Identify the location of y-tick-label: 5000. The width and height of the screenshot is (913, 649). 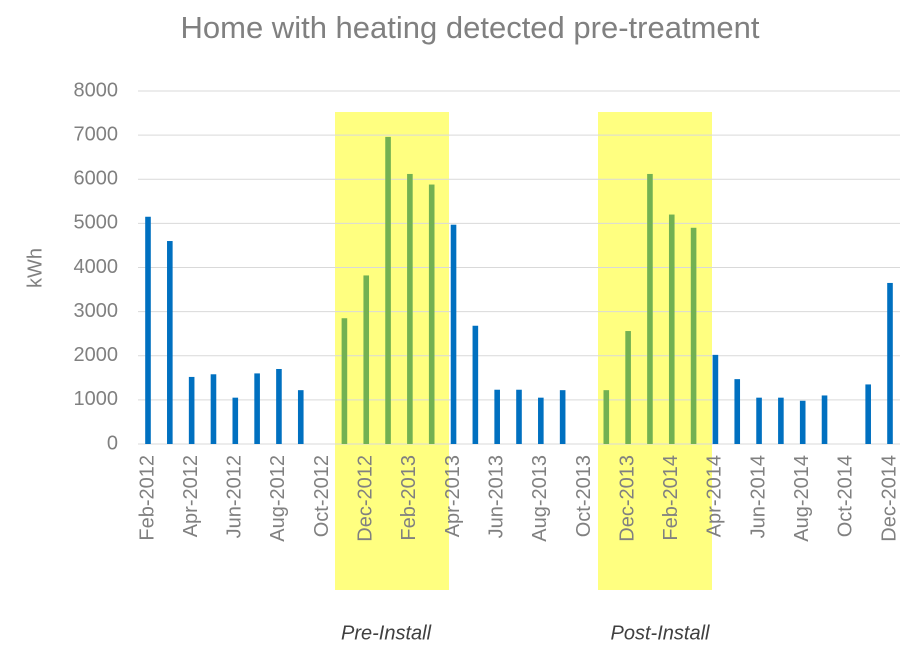
(96, 223).